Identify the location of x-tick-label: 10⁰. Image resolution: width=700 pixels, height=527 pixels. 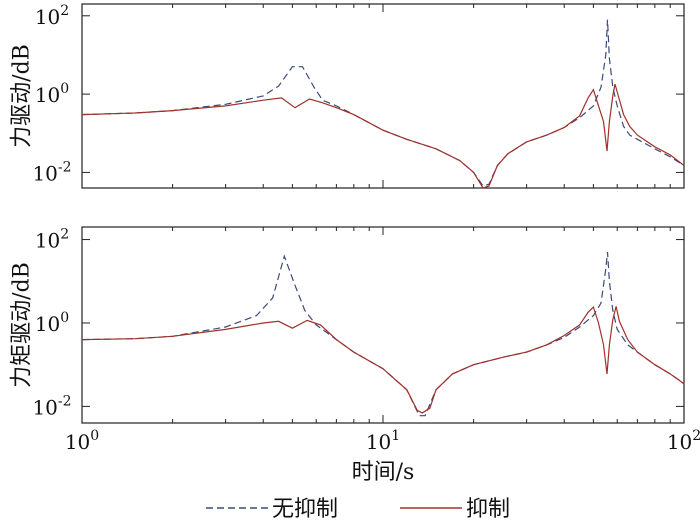
(82, 441).